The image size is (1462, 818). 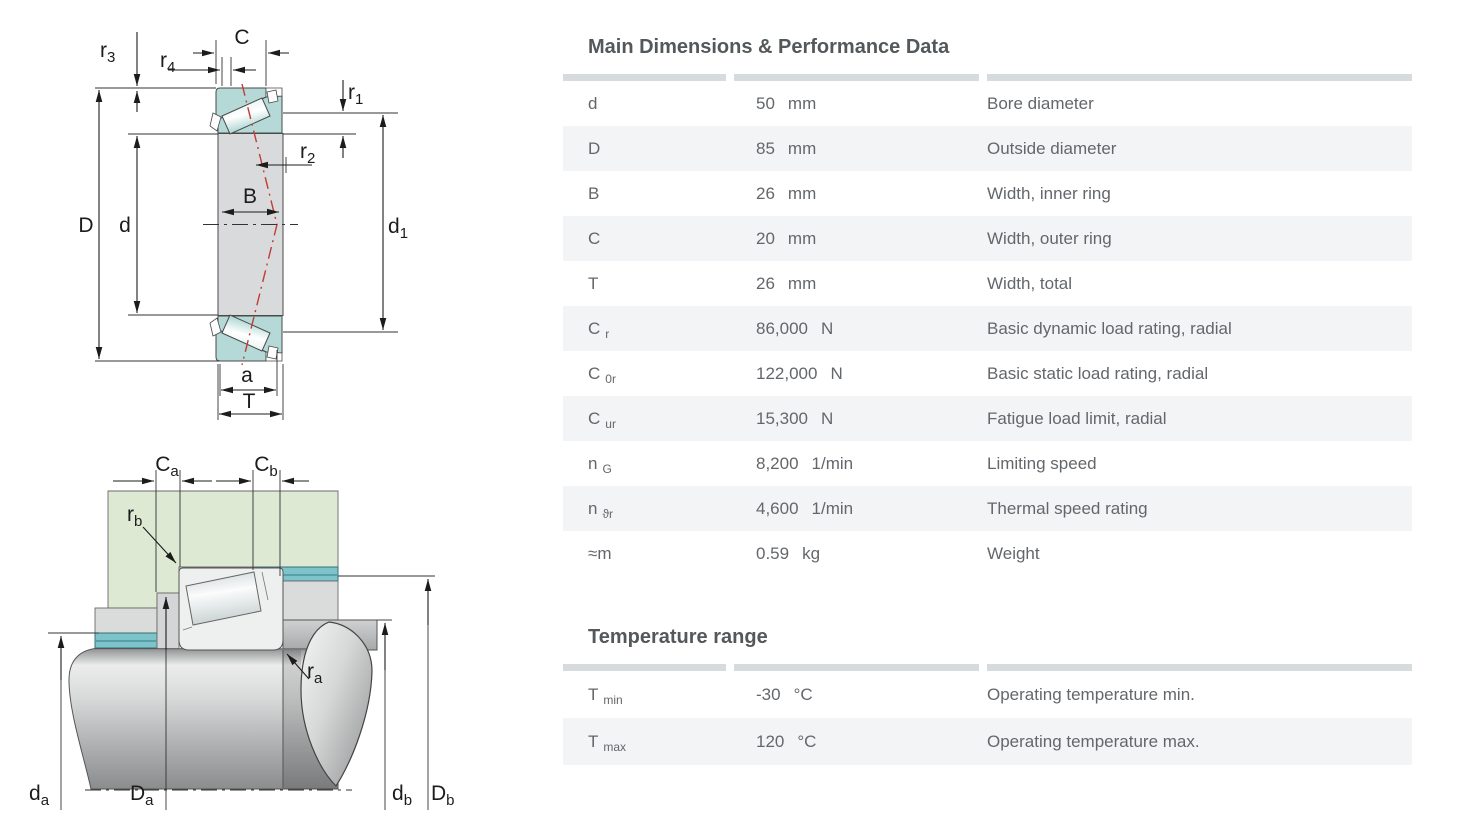 I want to click on symbol-sub: ϑr, so click(x=608, y=513).